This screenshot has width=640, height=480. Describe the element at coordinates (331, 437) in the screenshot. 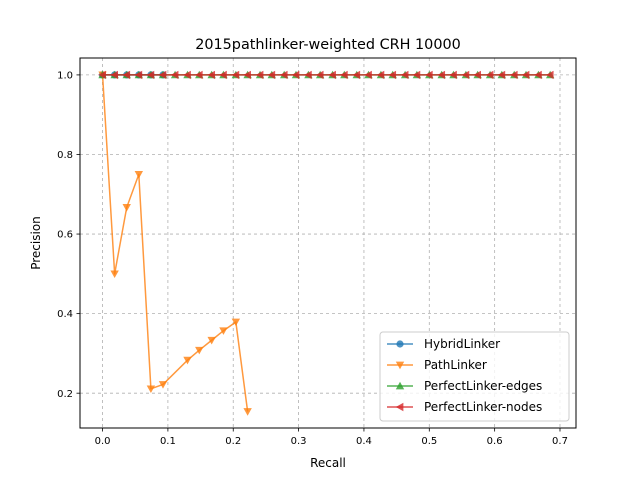

I see `x-axis: 0.0 0.1 0.2 0.3 0.4 0.5 0.6 0.7` at that location.